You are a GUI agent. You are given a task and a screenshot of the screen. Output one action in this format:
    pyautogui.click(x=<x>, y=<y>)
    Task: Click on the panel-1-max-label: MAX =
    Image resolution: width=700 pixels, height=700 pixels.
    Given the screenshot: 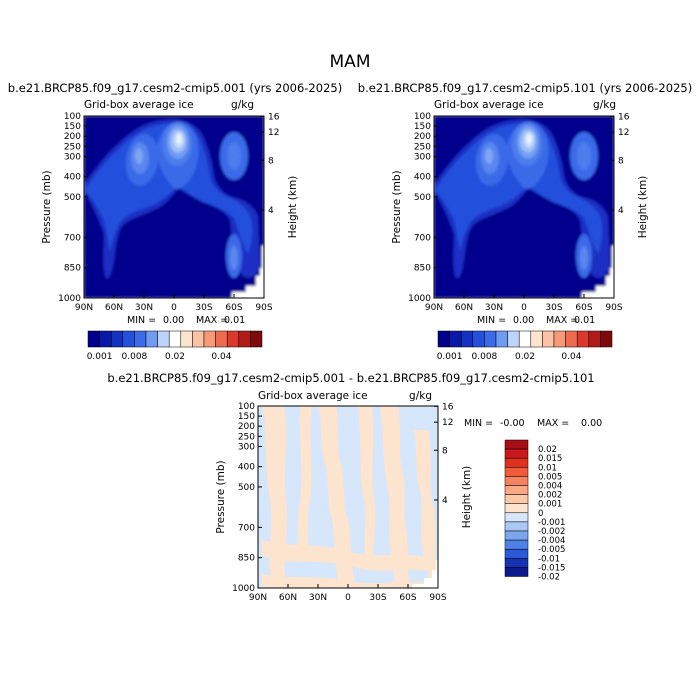 What is the action you would take?
    pyautogui.click(x=212, y=320)
    